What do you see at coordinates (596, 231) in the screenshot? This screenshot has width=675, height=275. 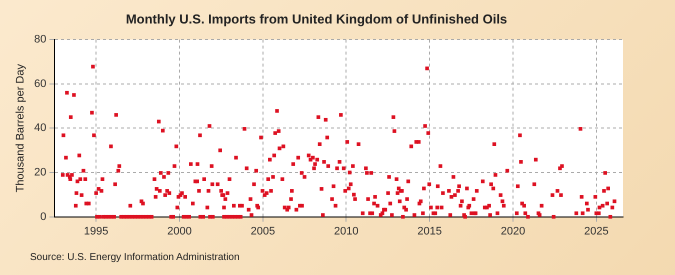 I see `x-tick-label: 2025` at bounding box center [596, 231].